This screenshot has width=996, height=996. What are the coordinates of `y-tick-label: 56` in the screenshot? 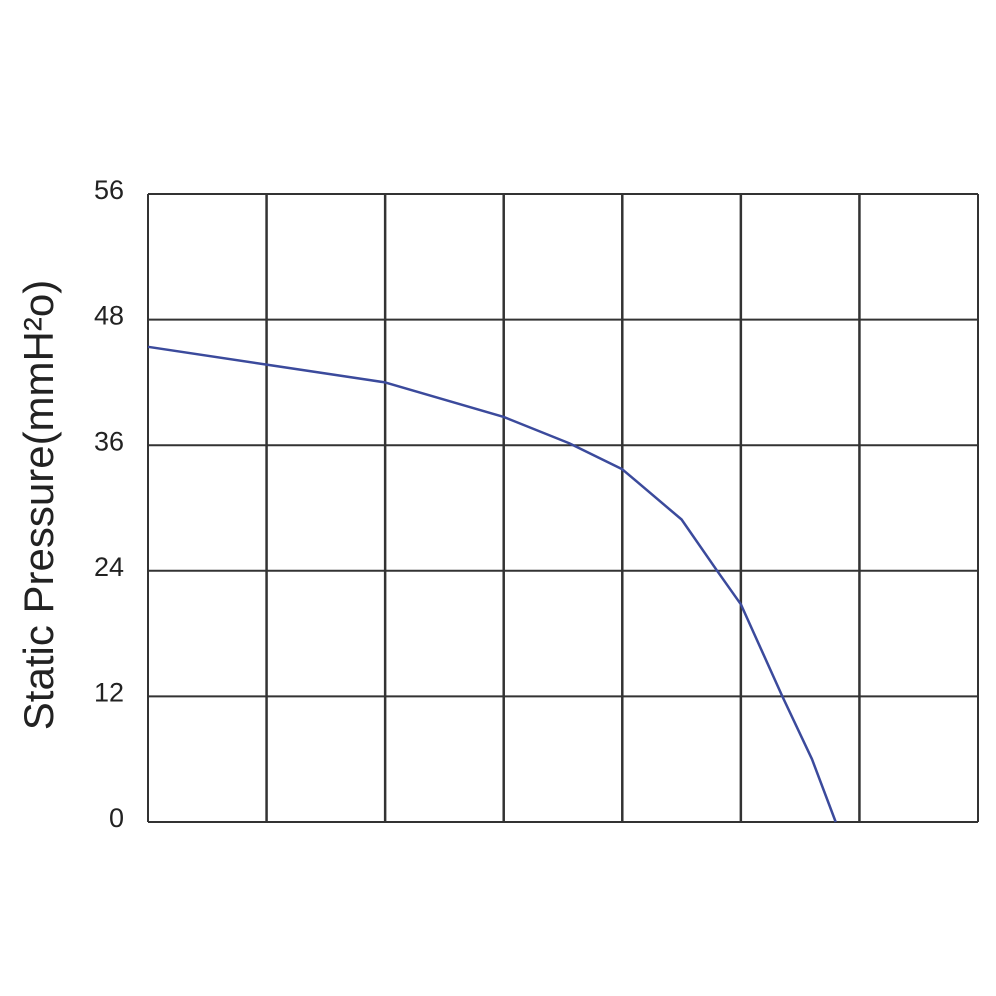 It's located at (109, 190).